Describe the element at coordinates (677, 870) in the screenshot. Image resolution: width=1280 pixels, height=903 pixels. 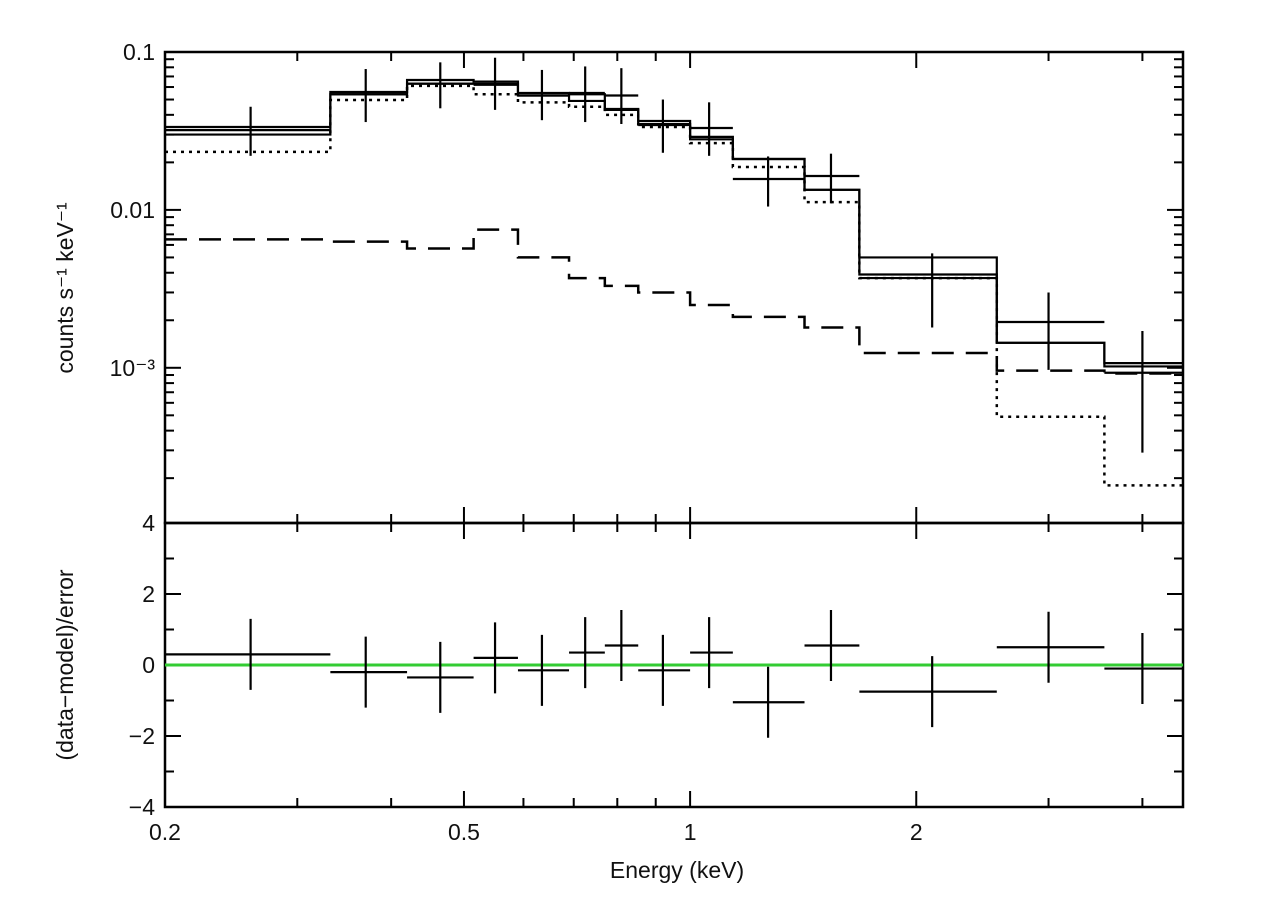
I see `x-axis-label: Energy (keV)` at that location.